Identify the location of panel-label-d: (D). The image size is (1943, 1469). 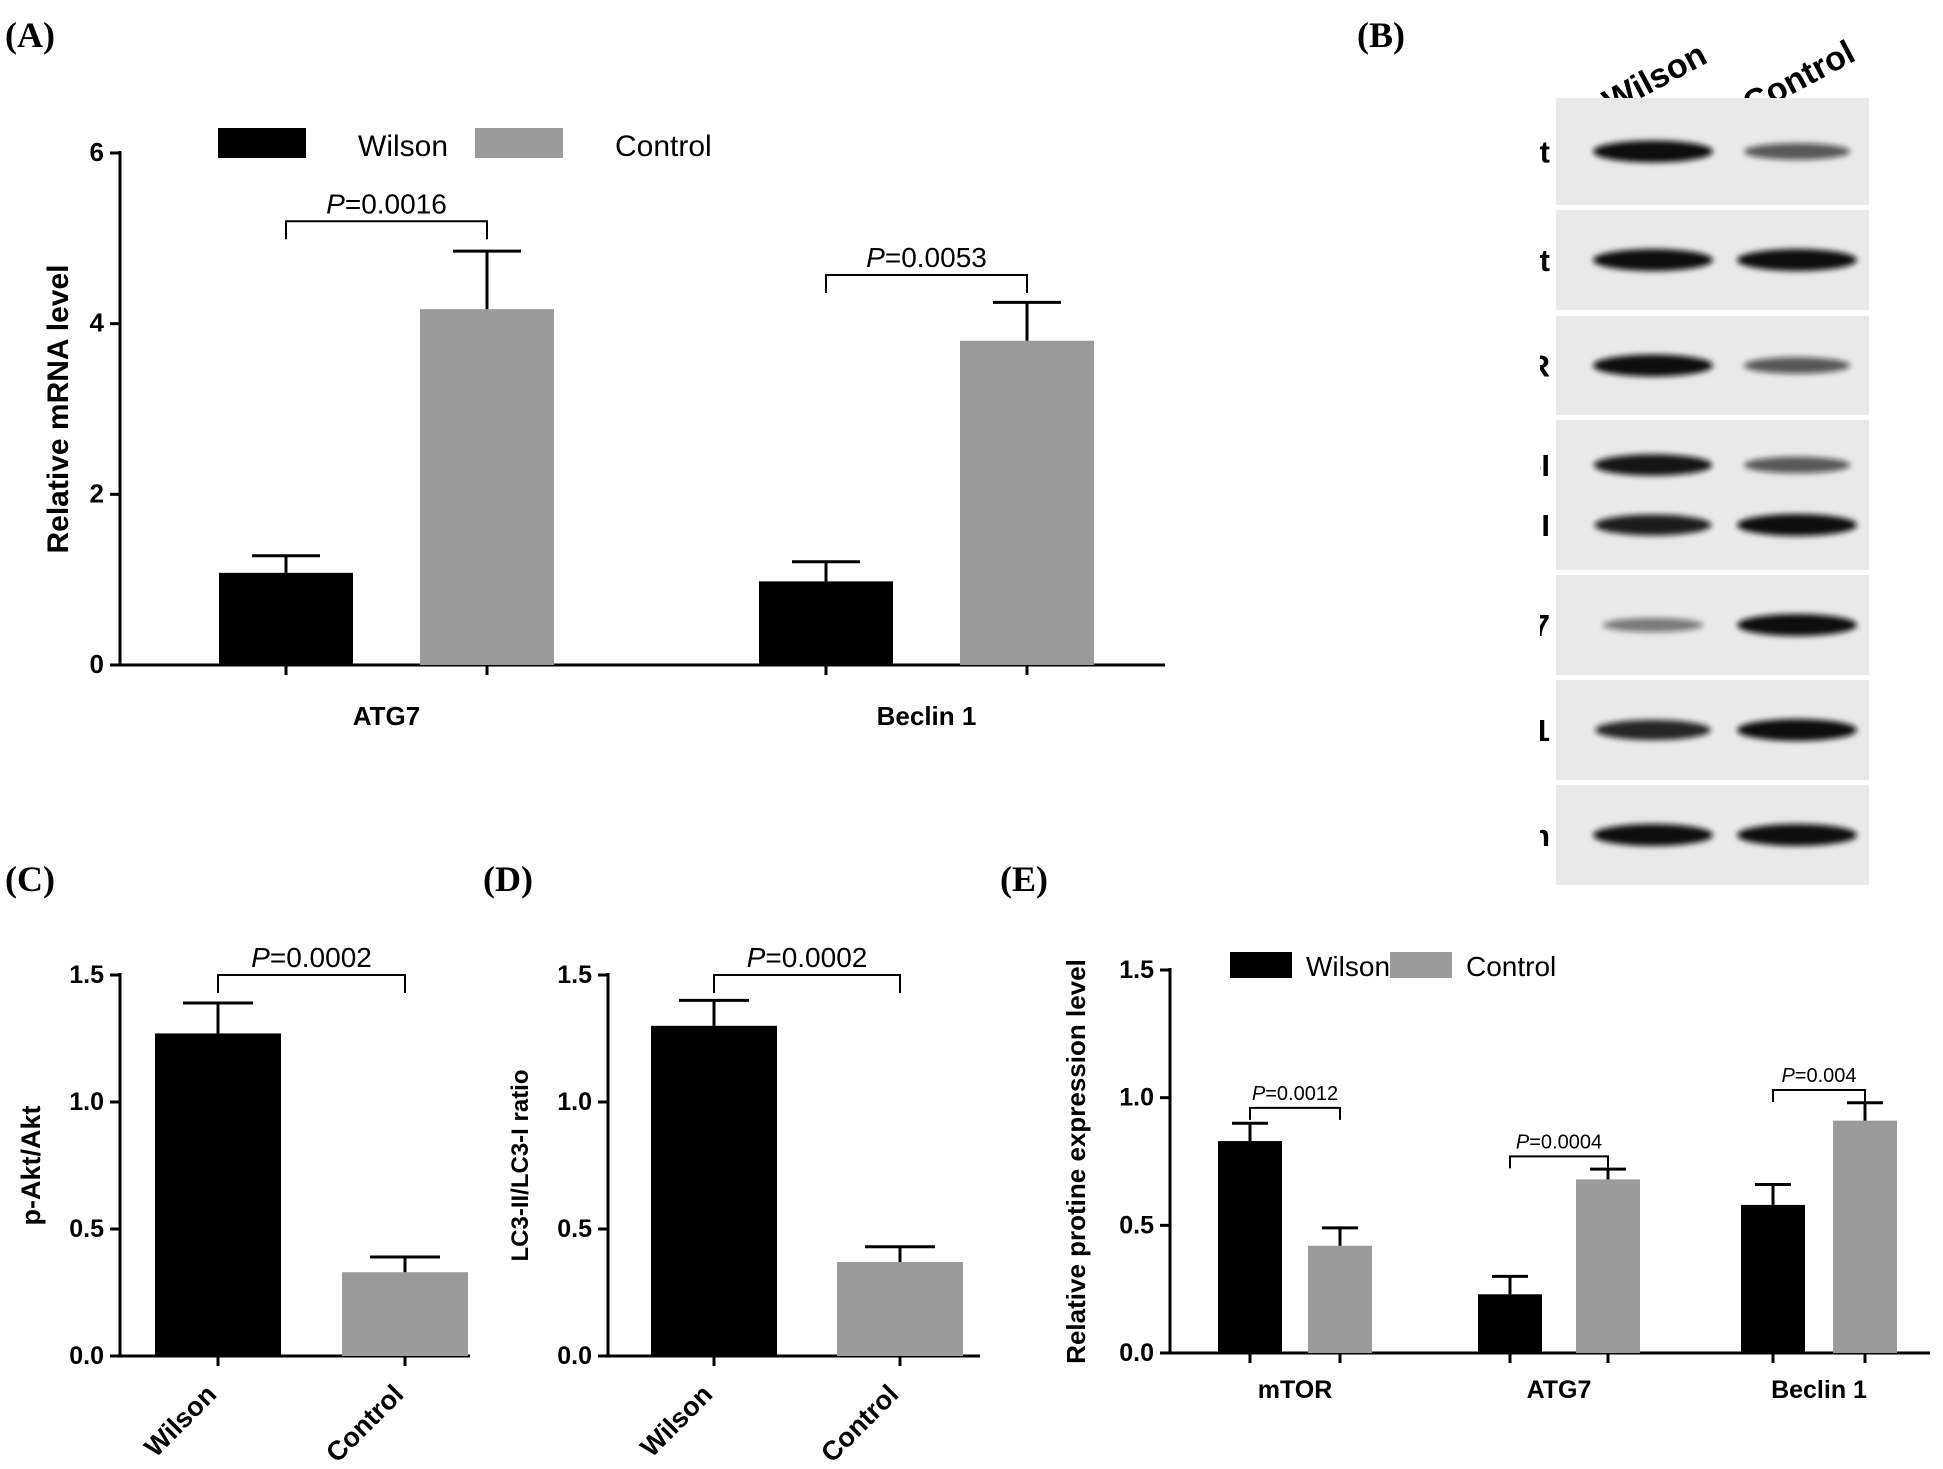
(508, 879).